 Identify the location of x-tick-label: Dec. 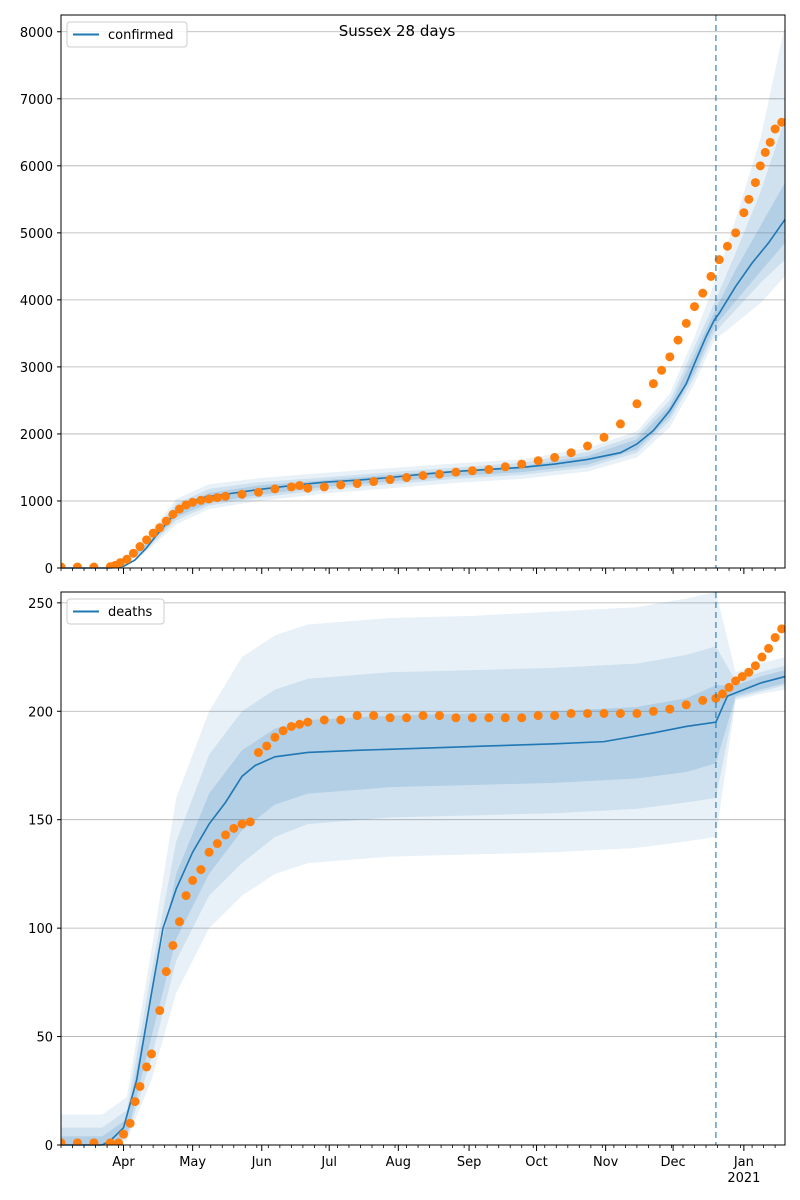
(673, 1162).